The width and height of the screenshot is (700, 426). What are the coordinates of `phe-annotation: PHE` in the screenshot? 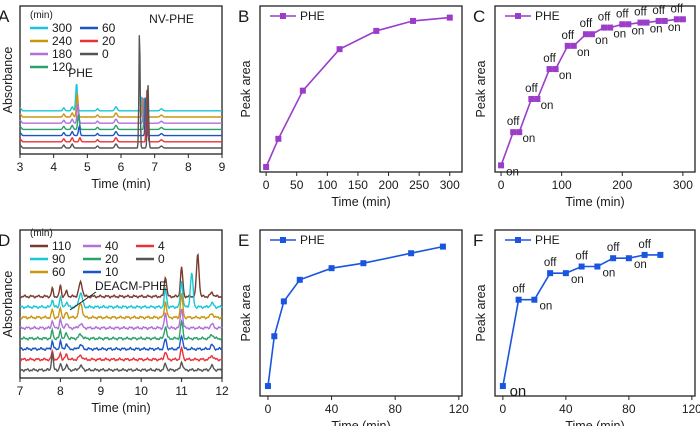 It's located at (80, 73).